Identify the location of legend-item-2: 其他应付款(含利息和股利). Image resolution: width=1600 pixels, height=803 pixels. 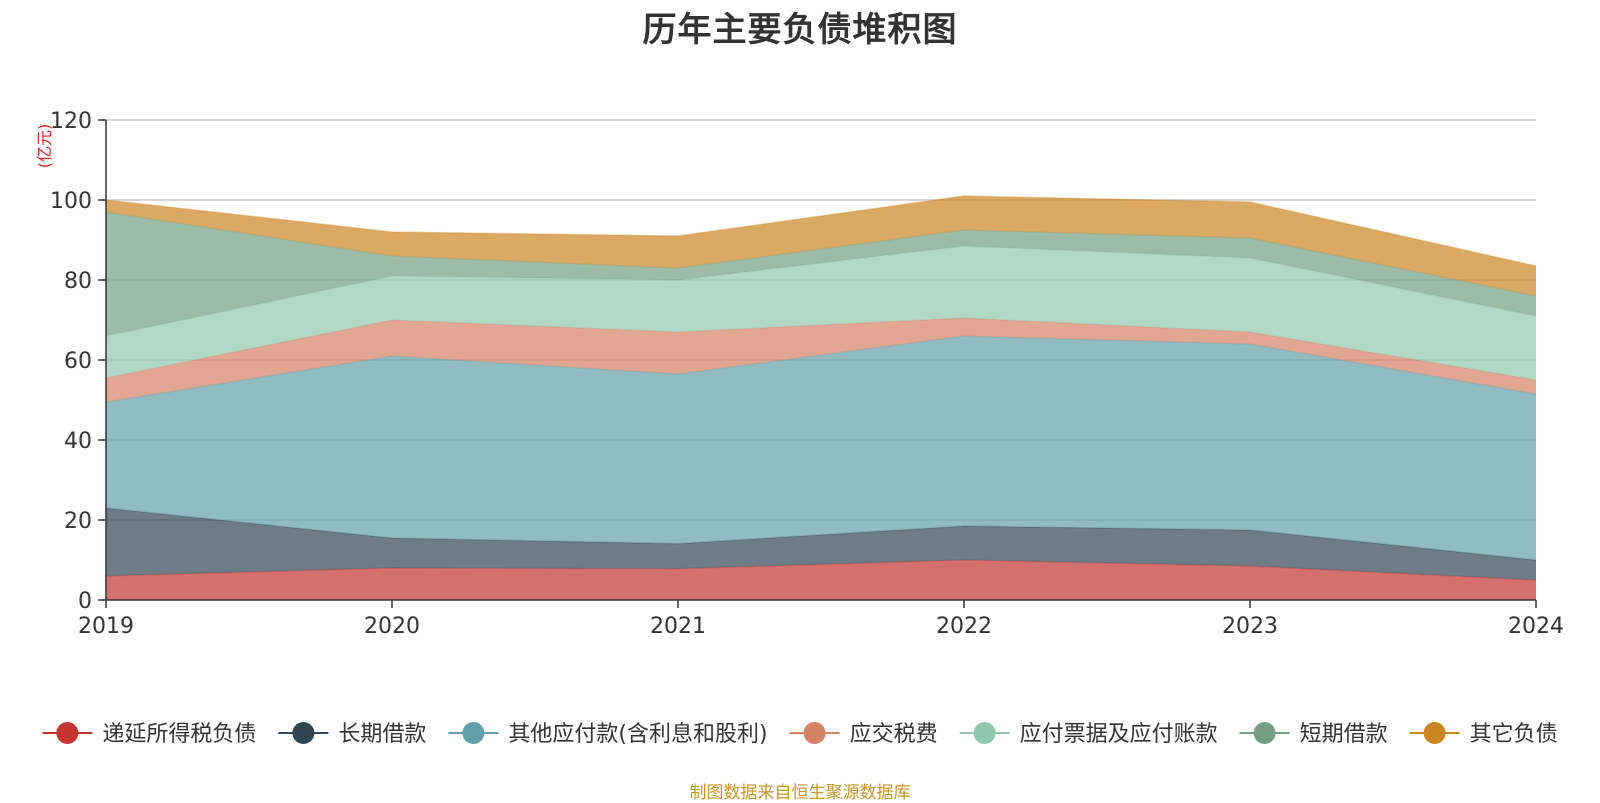
(608, 734).